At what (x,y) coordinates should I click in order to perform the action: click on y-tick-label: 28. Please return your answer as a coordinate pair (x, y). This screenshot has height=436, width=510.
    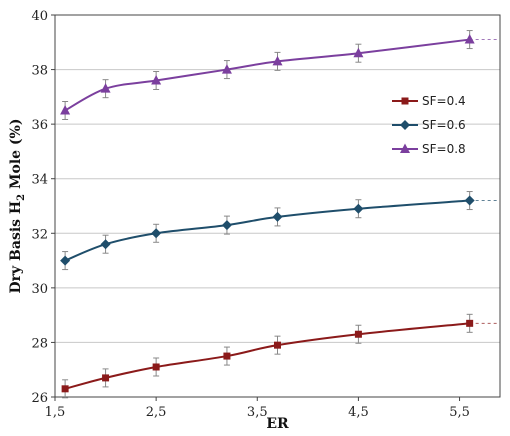
    Looking at the image, I should click on (39, 343).